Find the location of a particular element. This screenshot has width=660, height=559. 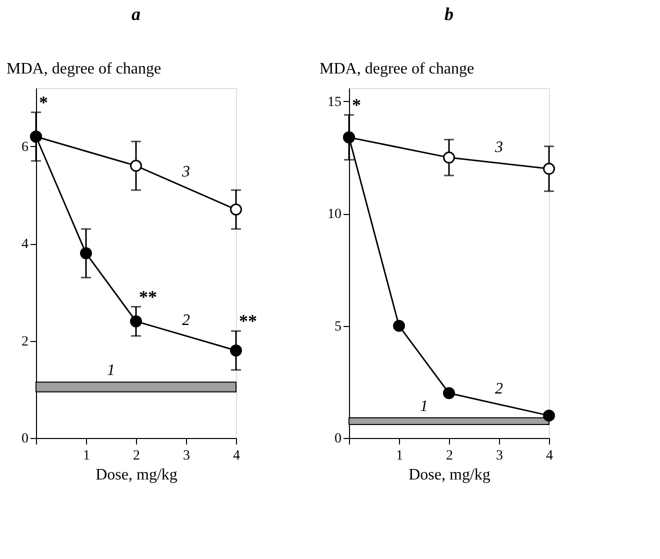

y-tick-label: 10 is located at coordinates (335, 214).